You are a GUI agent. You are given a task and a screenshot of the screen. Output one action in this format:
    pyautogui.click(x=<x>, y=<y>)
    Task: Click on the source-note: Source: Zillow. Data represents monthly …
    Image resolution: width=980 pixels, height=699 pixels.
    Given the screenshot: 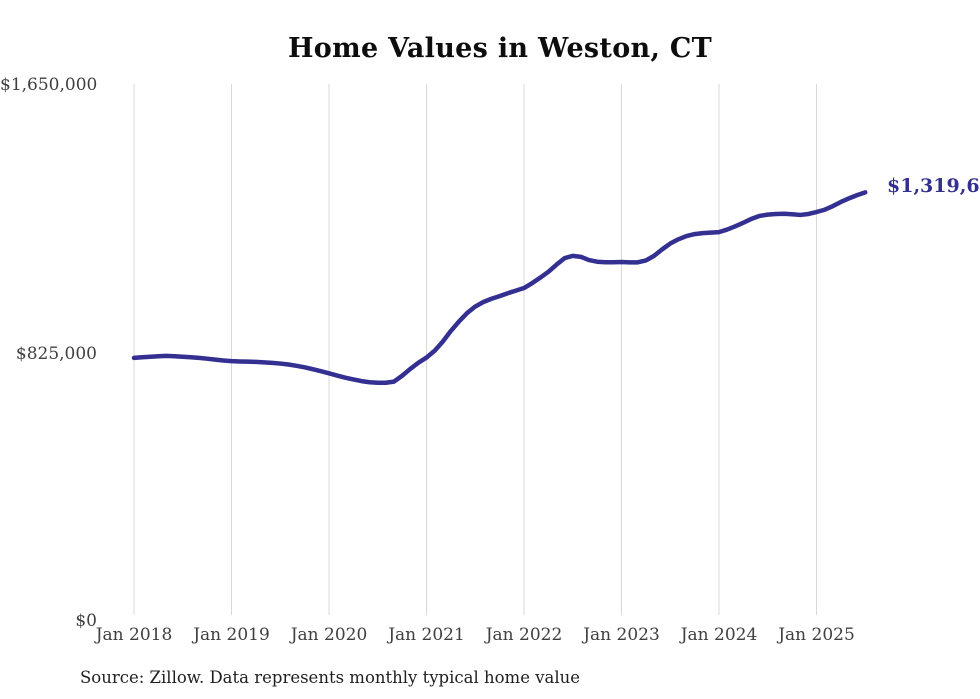 What is the action you would take?
    pyautogui.click(x=330, y=677)
    